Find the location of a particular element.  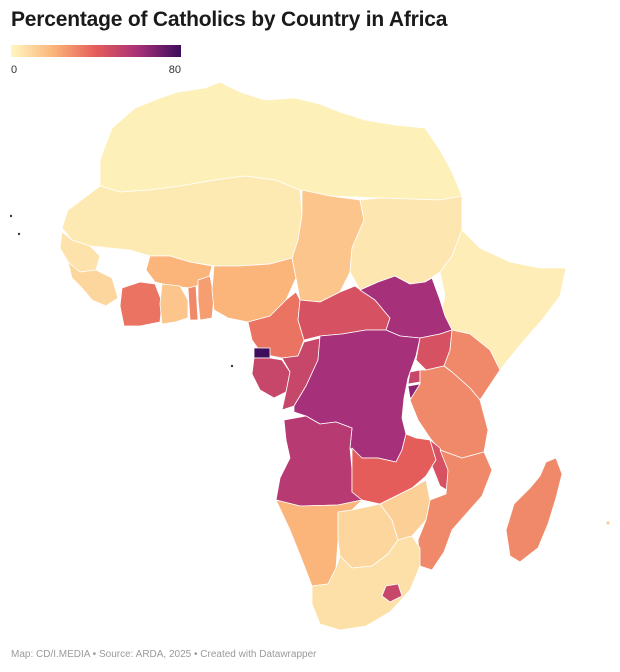

country-zimbabwe is located at coordinates (405, 510).